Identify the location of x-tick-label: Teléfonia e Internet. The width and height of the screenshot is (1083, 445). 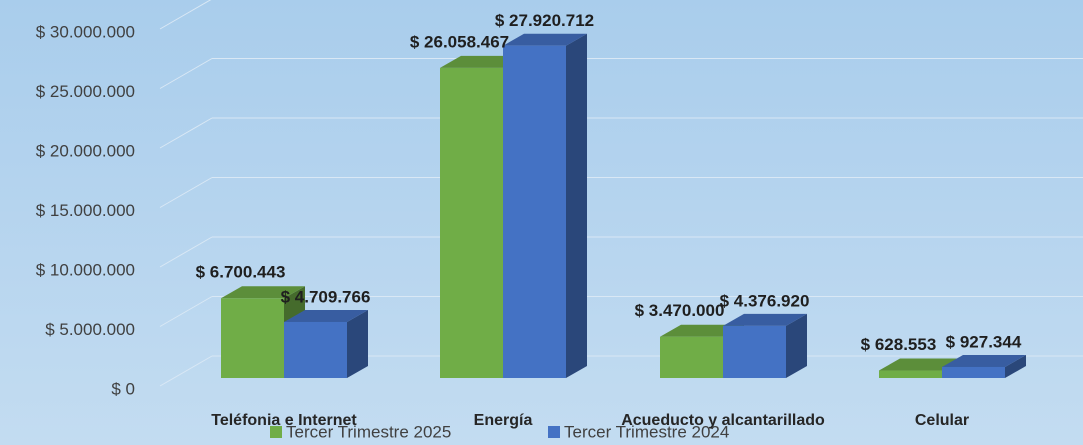
(284, 420).